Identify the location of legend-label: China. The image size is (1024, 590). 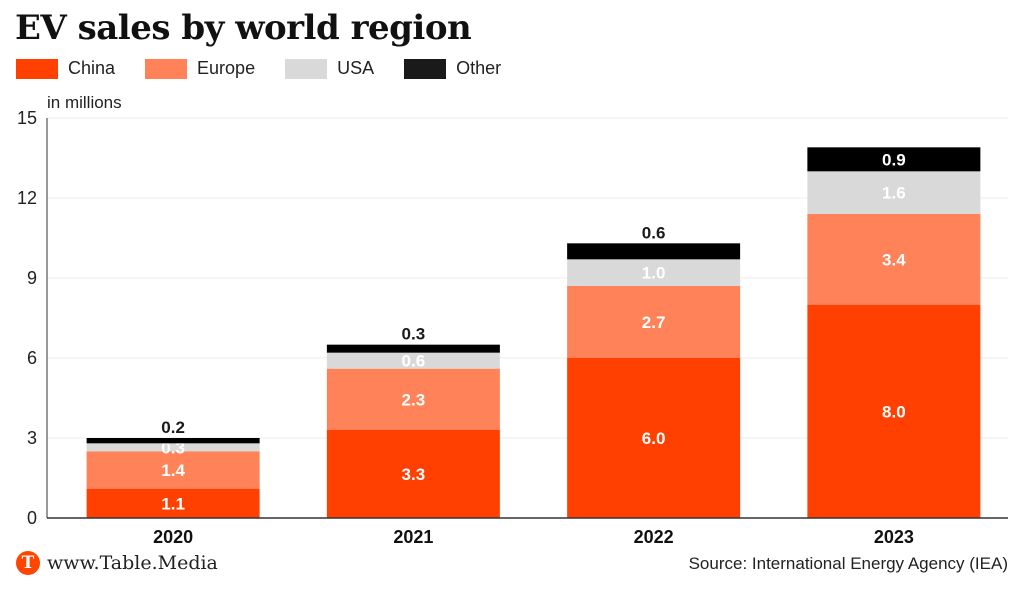
(92, 68).